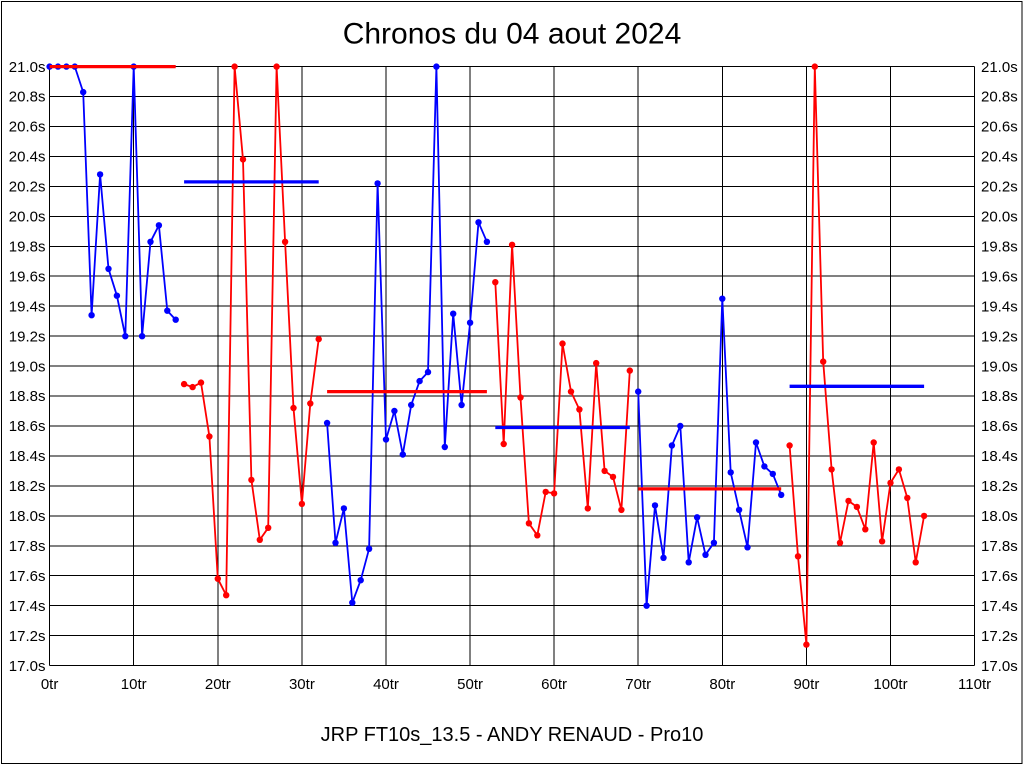 The height and width of the screenshot is (768, 1024). I want to click on svg-text: 0tr, so click(50, 684).